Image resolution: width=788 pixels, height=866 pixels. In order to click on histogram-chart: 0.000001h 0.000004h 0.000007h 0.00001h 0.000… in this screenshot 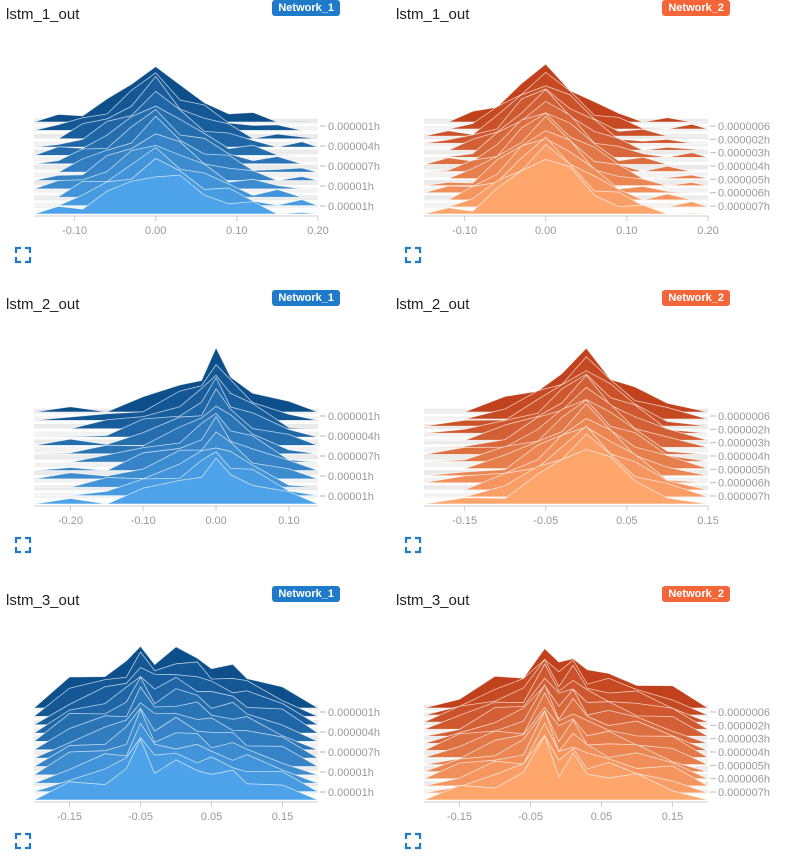, I will do `click(206, 734)`.